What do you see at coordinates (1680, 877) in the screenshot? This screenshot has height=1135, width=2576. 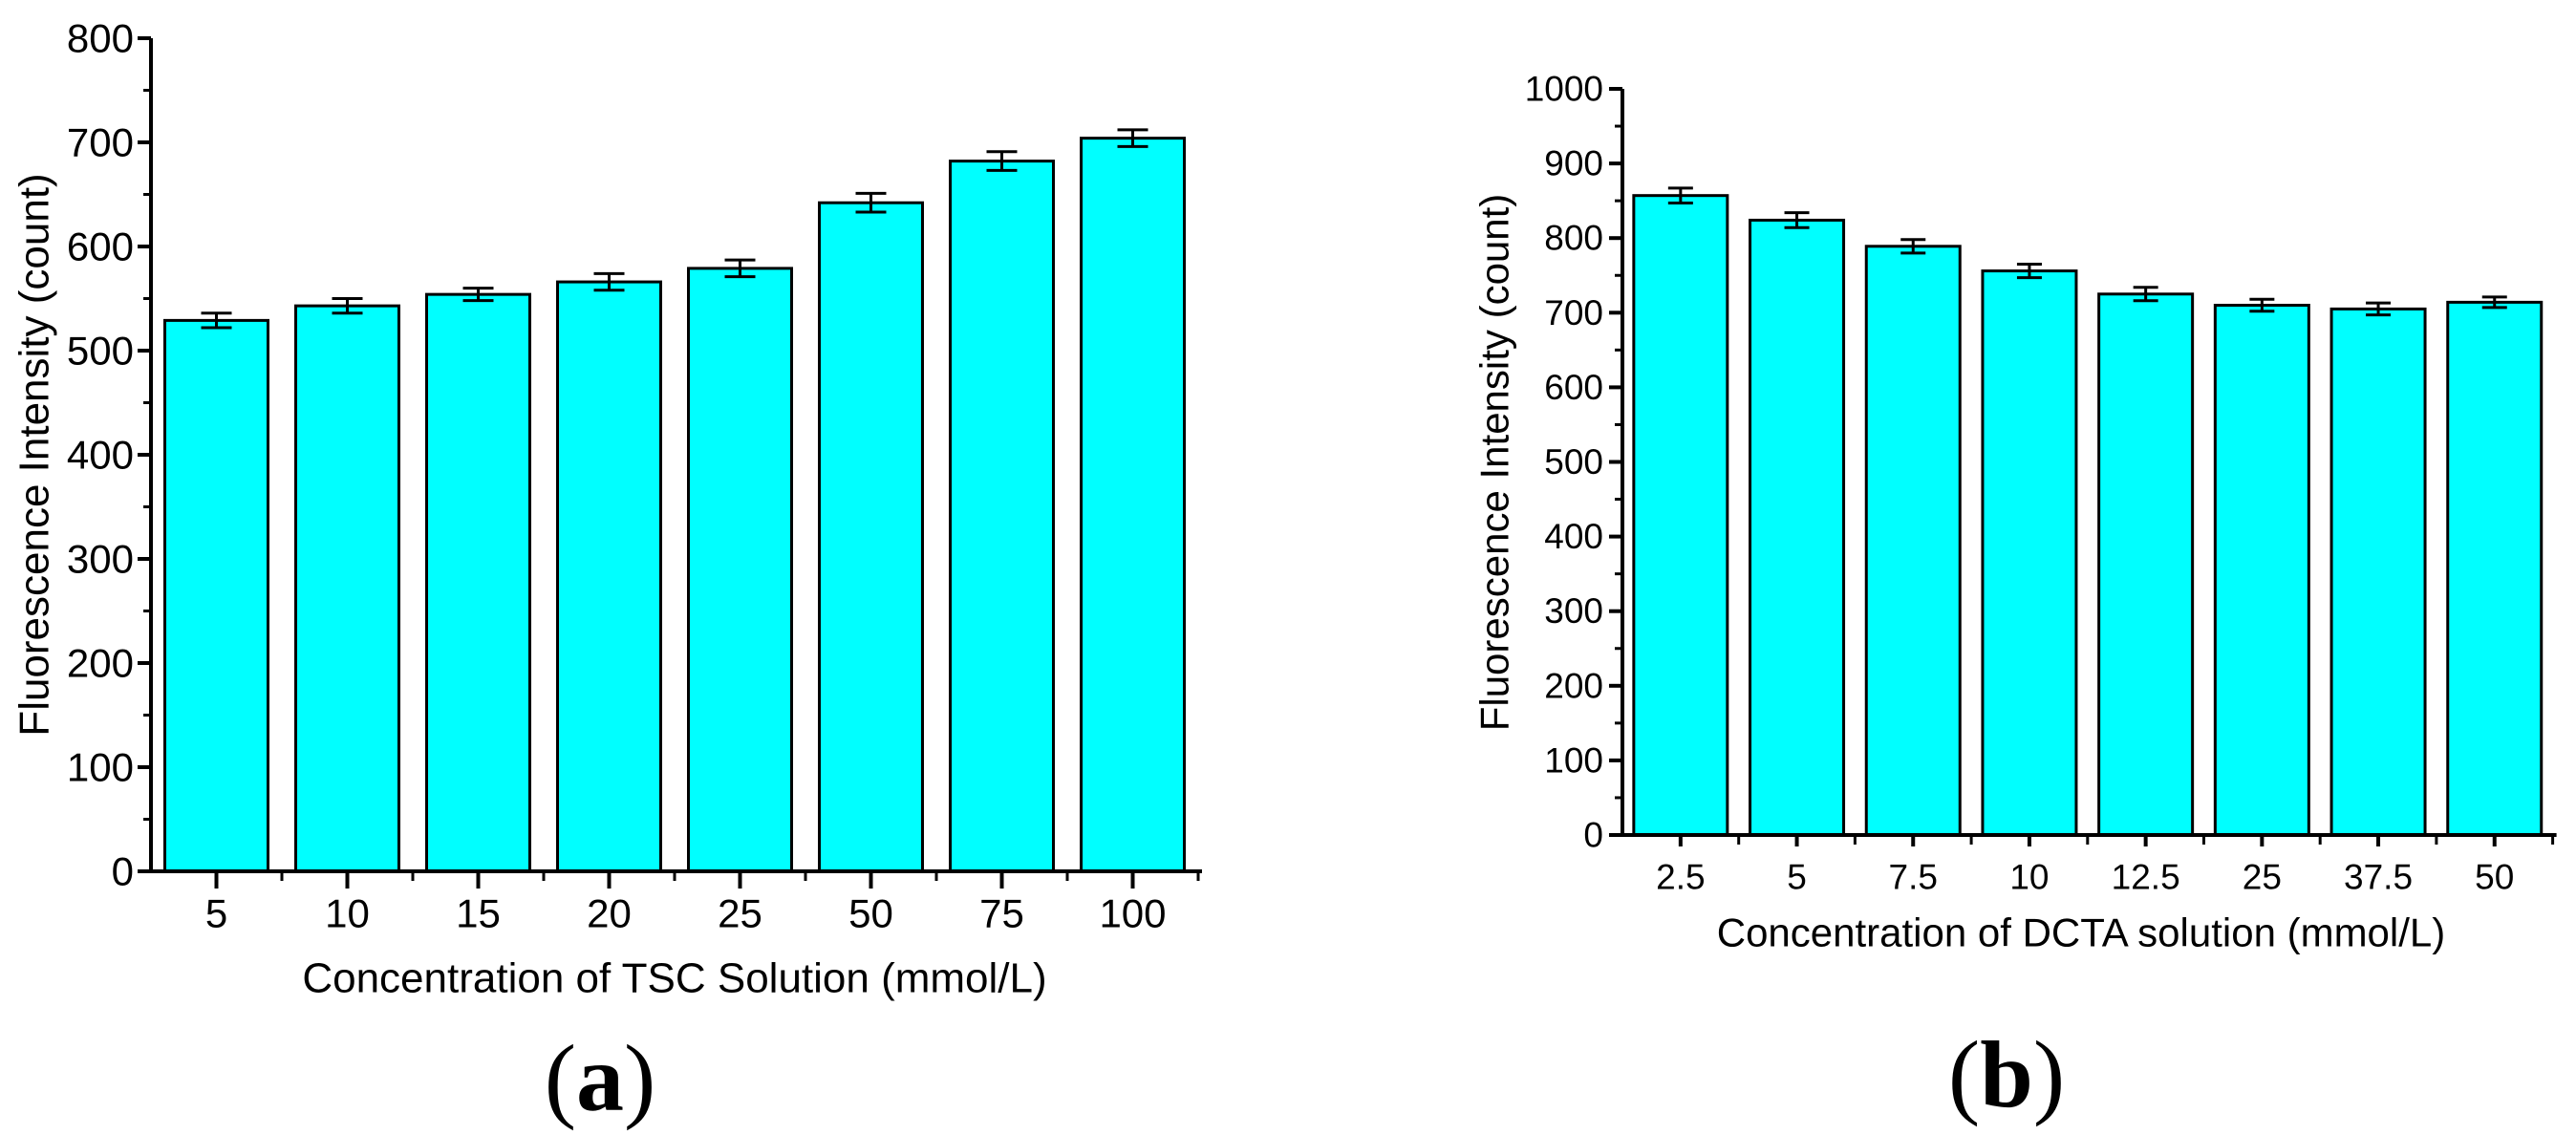 I see `x-tick-label: 2.5` at bounding box center [1680, 877].